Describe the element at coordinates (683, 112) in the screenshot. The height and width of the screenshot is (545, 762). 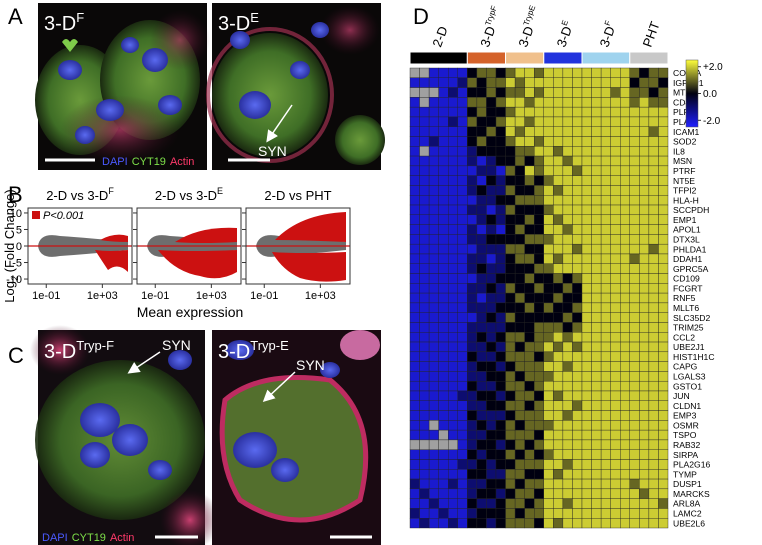
I see `row-label: PLP2` at that location.